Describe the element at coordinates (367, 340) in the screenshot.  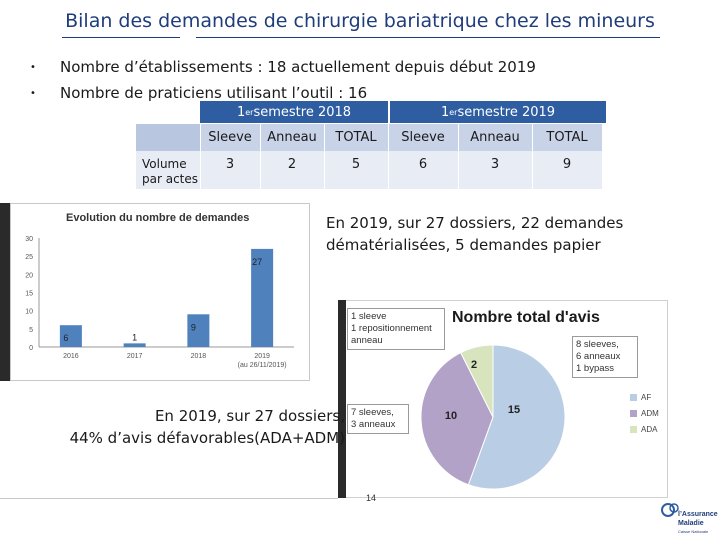
I see `note-line: anneau` at that location.